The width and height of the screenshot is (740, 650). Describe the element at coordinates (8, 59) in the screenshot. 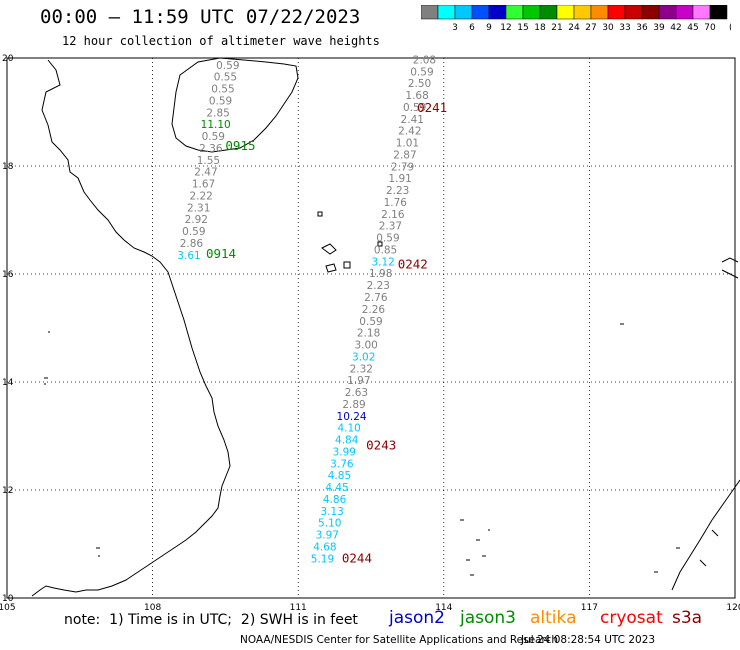

I see `lat-label: 20` at that location.